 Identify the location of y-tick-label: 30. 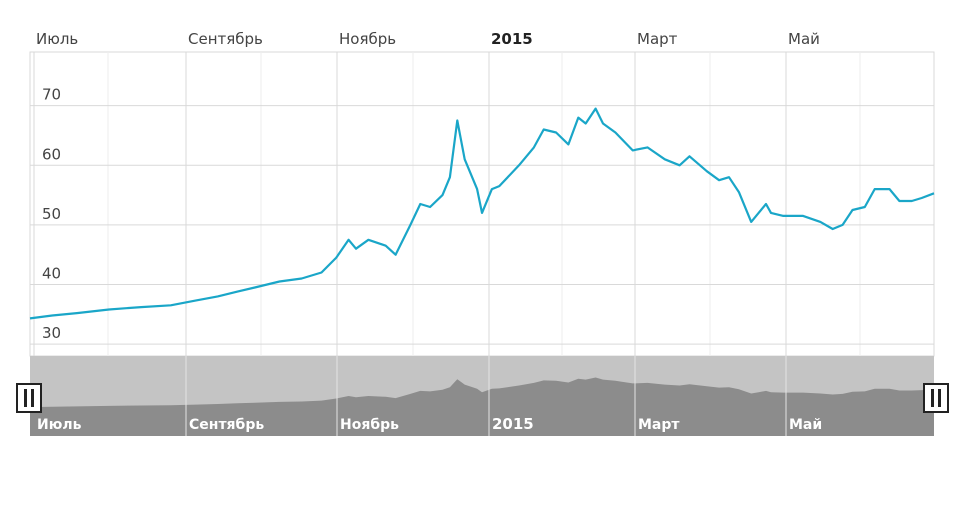
(51, 333).